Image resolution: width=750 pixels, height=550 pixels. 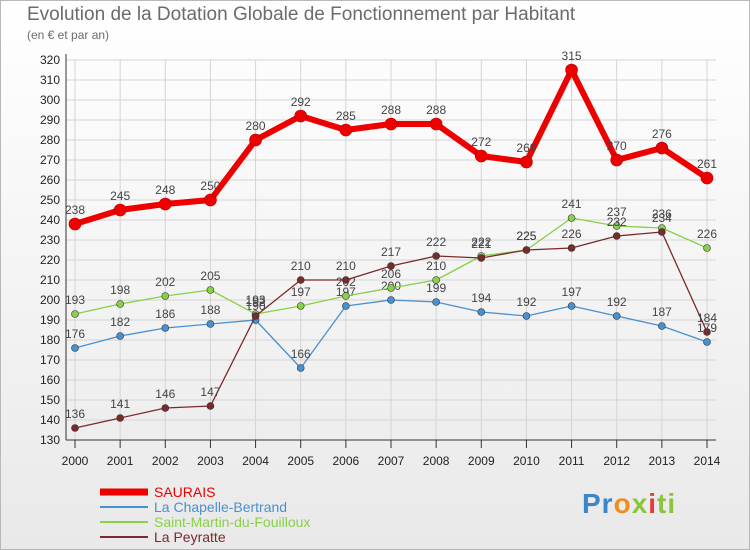 I want to click on data-label-saint-martin-du-fouilloux: 222, so click(x=481, y=242).